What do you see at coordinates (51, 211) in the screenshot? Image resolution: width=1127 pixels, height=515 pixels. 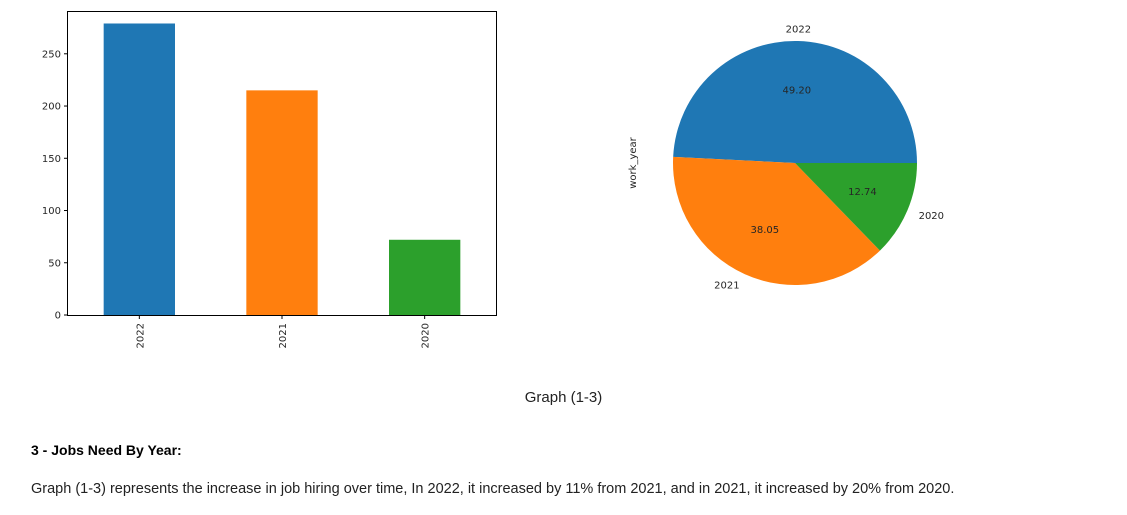 I see `bar-y-tick-label: 100` at bounding box center [51, 211].